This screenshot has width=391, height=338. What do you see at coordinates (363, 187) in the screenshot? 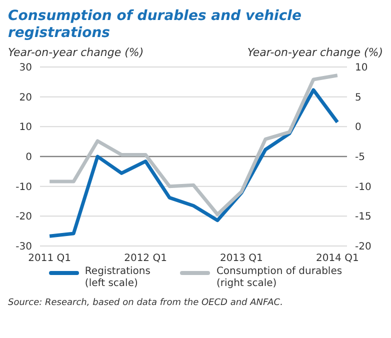
I see `y2-tick-label: -10` at bounding box center [363, 187].